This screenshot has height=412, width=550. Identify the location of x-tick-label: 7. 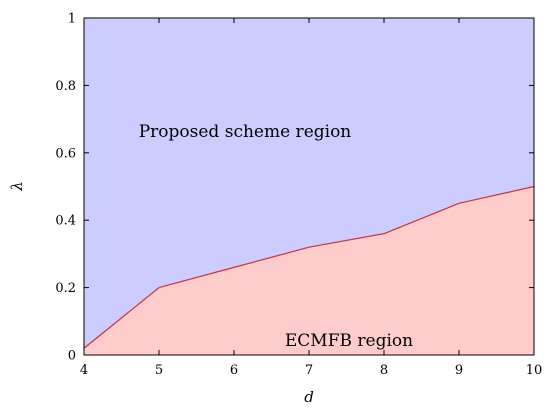
(309, 370).